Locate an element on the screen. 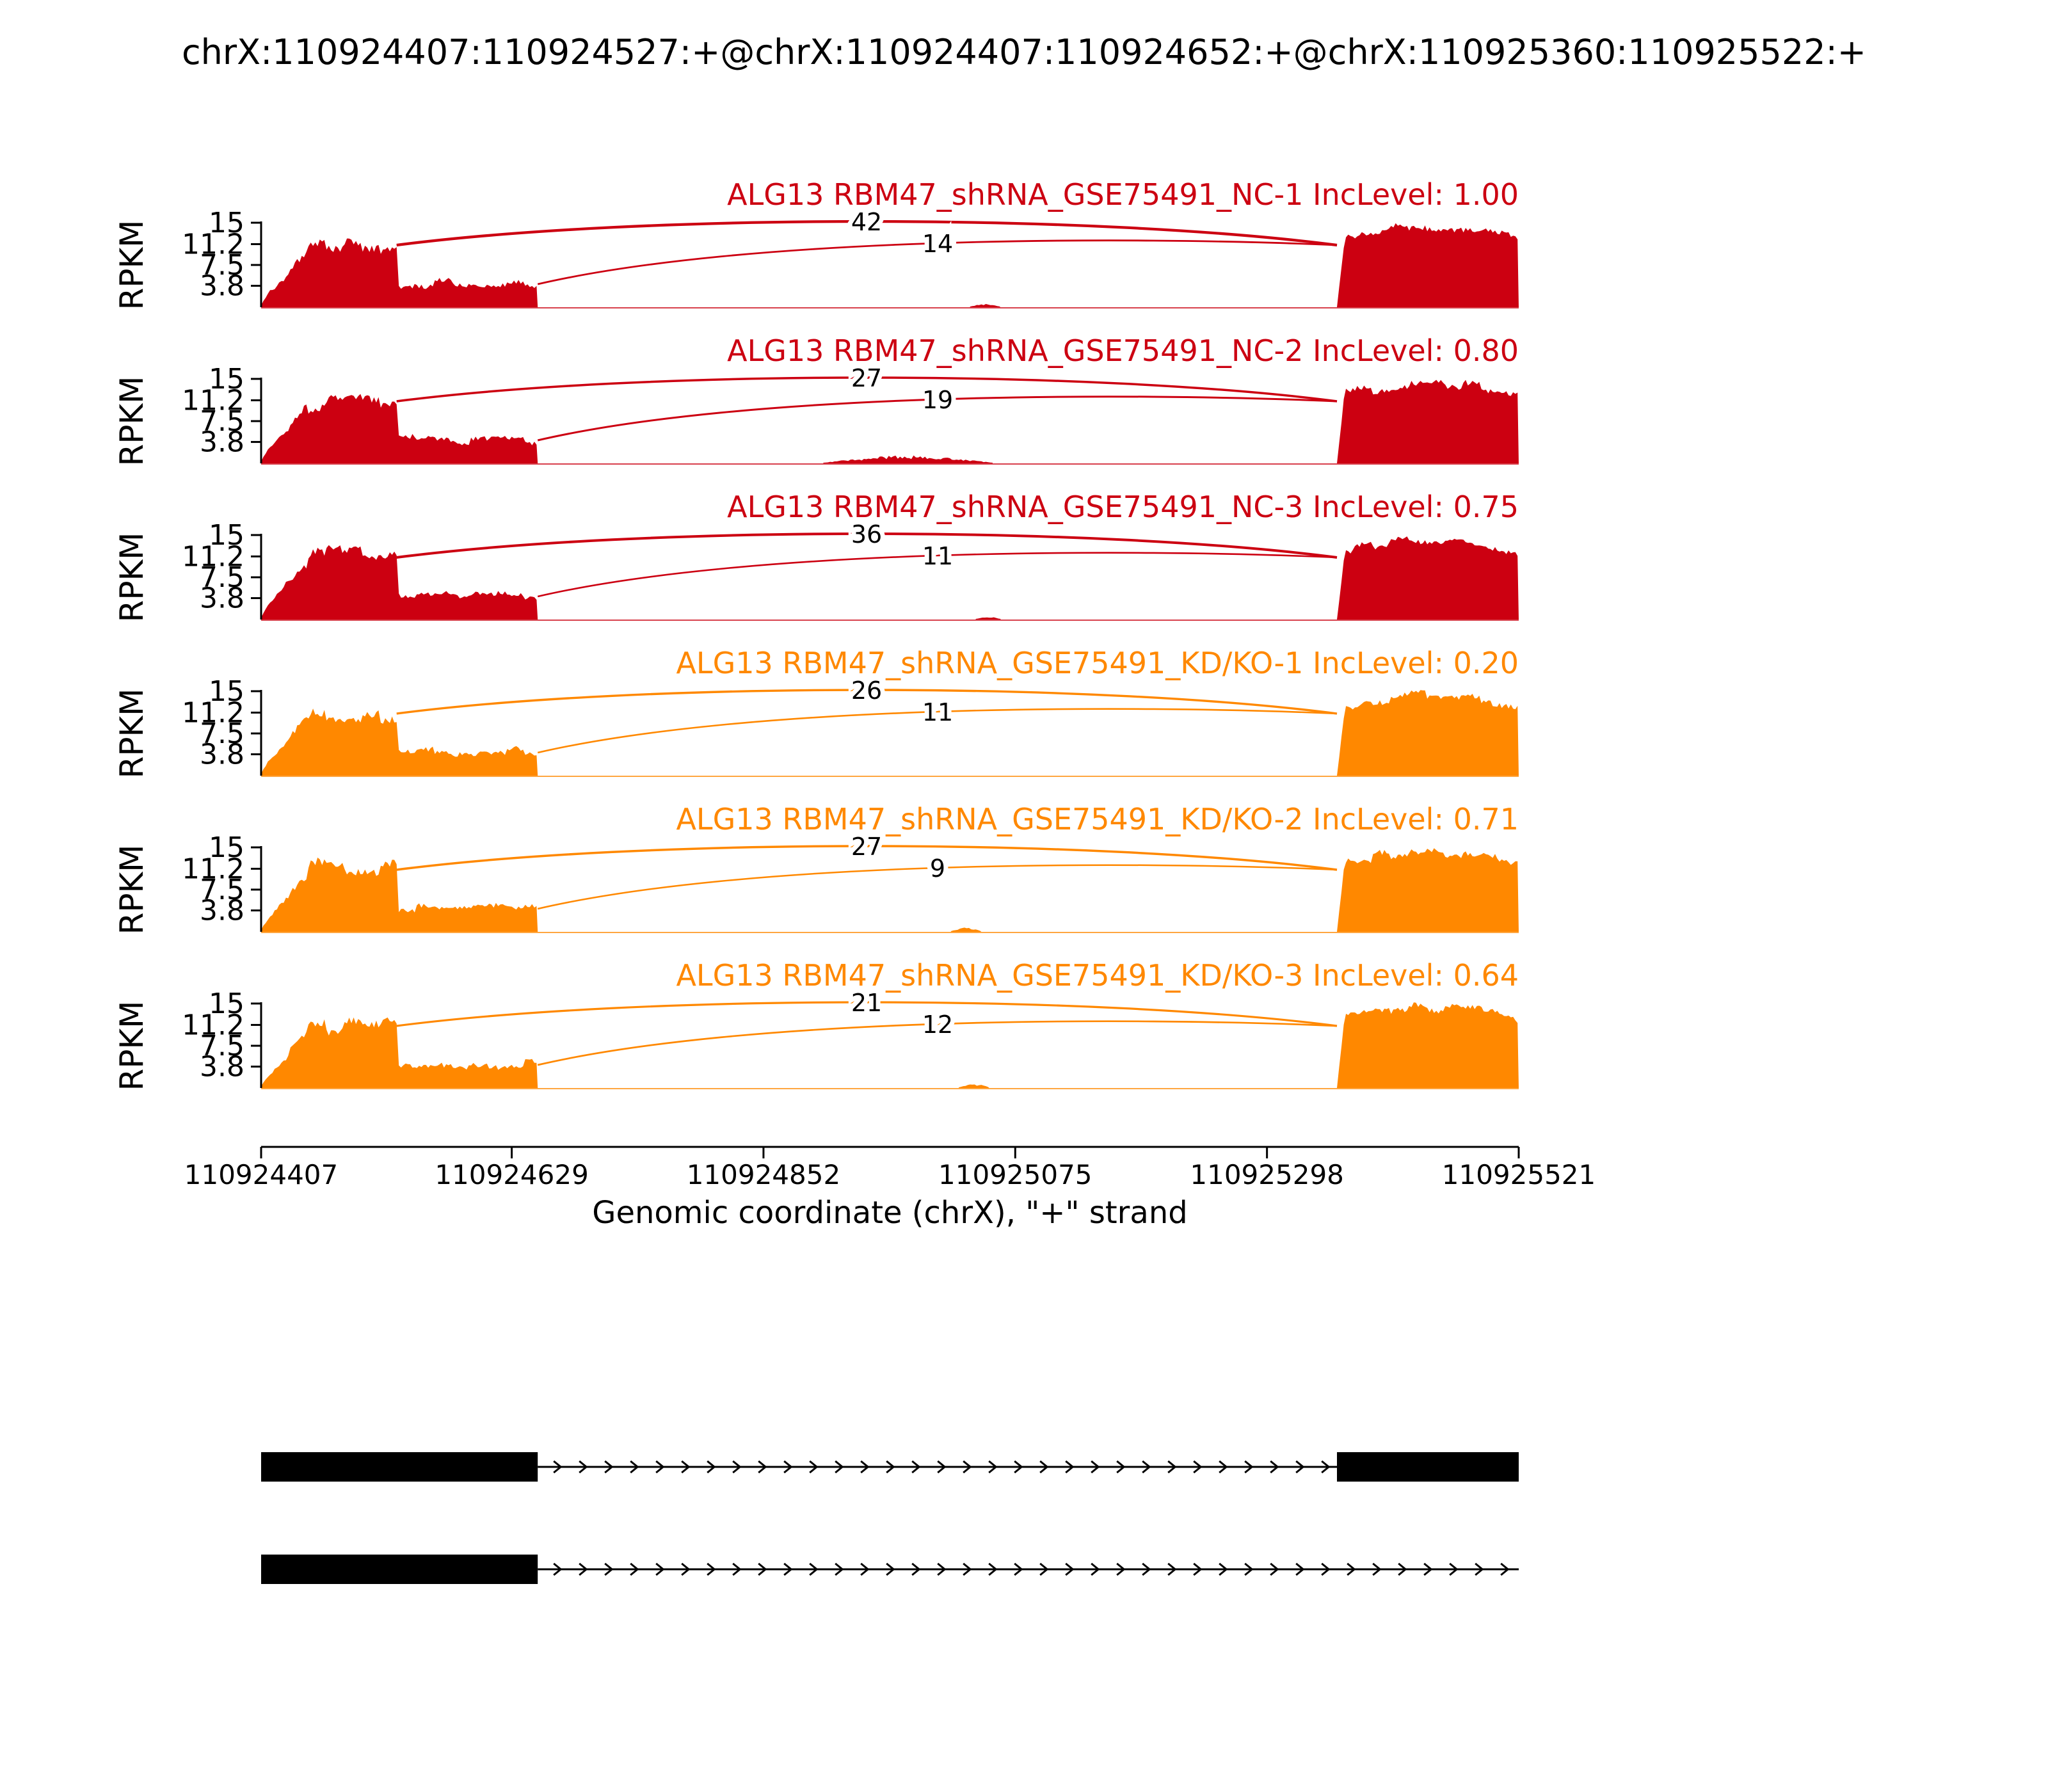 This screenshot has width=2048, height=1792. junction-count: 42 is located at coordinates (866, 222).